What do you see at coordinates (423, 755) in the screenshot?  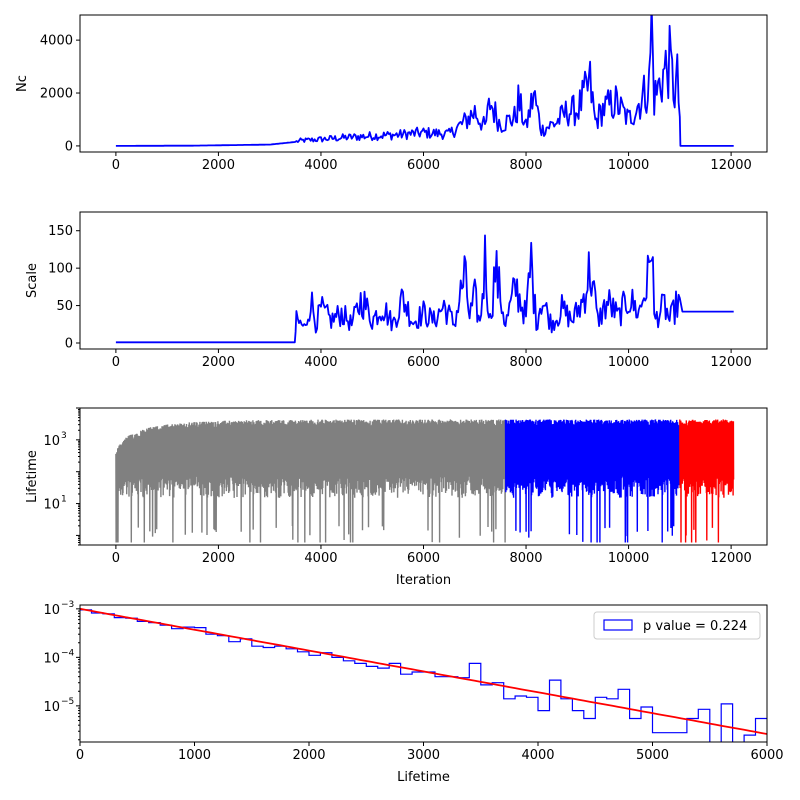 I see `x-tick-label: 3000` at bounding box center [423, 755].